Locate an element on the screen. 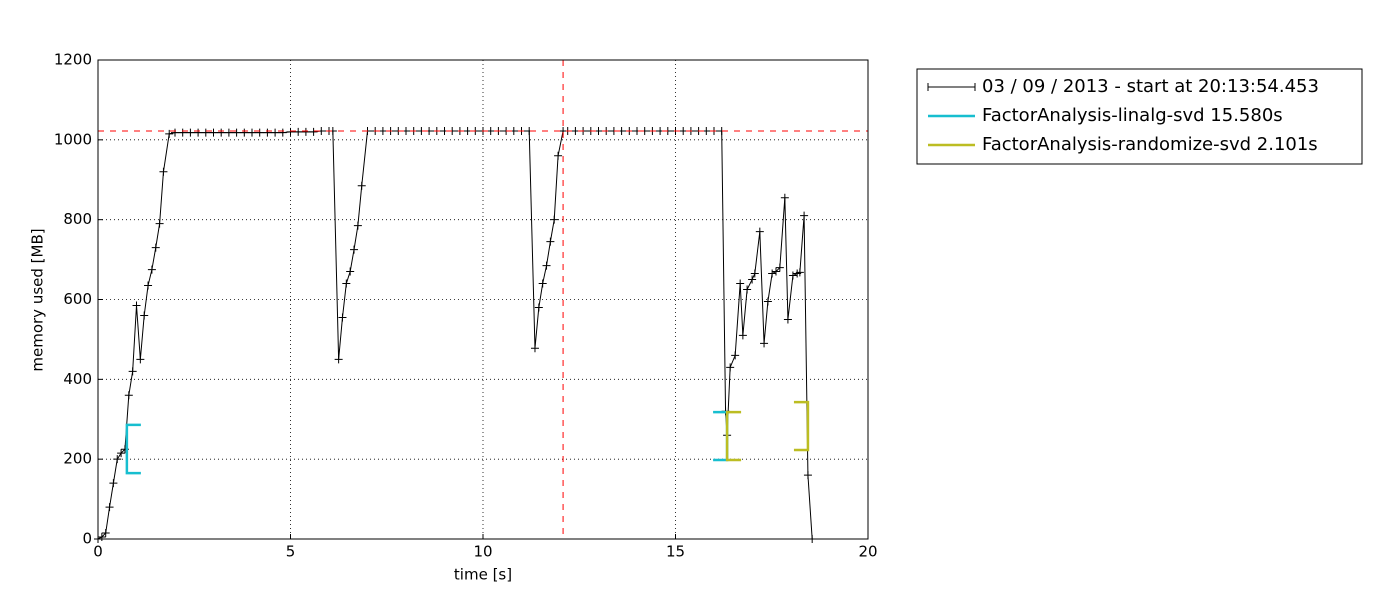 Image resolution: width=1400 pixels, height=600 pixels. x-tick-label: 20 is located at coordinates (867, 552).